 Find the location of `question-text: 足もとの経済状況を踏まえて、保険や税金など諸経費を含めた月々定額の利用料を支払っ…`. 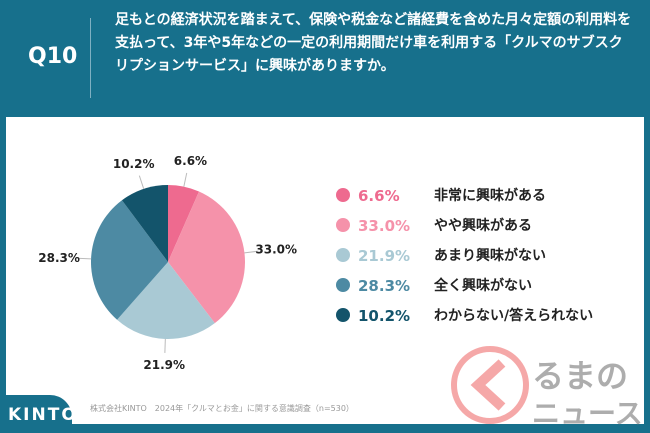

question-text: 足もとの経済状況を踏まえて、保険や税金など諸経費を含めた月々定額の利用料を支払っ… is located at coordinates (373, 43).